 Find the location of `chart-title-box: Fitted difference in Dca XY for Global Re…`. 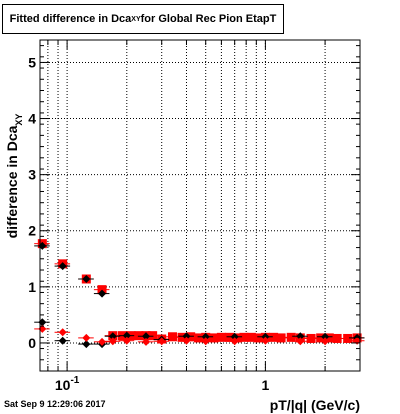

chart-title-box: Fitted difference in Dca XY for Global Re… is located at coordinates (143, 19).